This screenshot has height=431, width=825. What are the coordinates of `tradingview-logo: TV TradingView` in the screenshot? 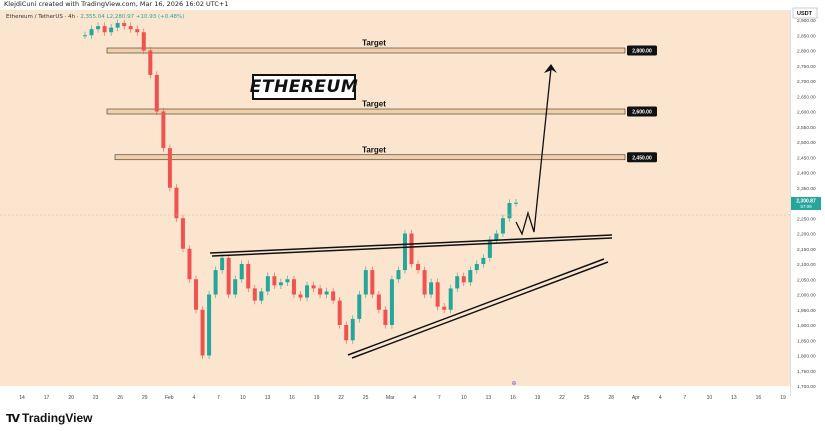 It's located at (49, 418).